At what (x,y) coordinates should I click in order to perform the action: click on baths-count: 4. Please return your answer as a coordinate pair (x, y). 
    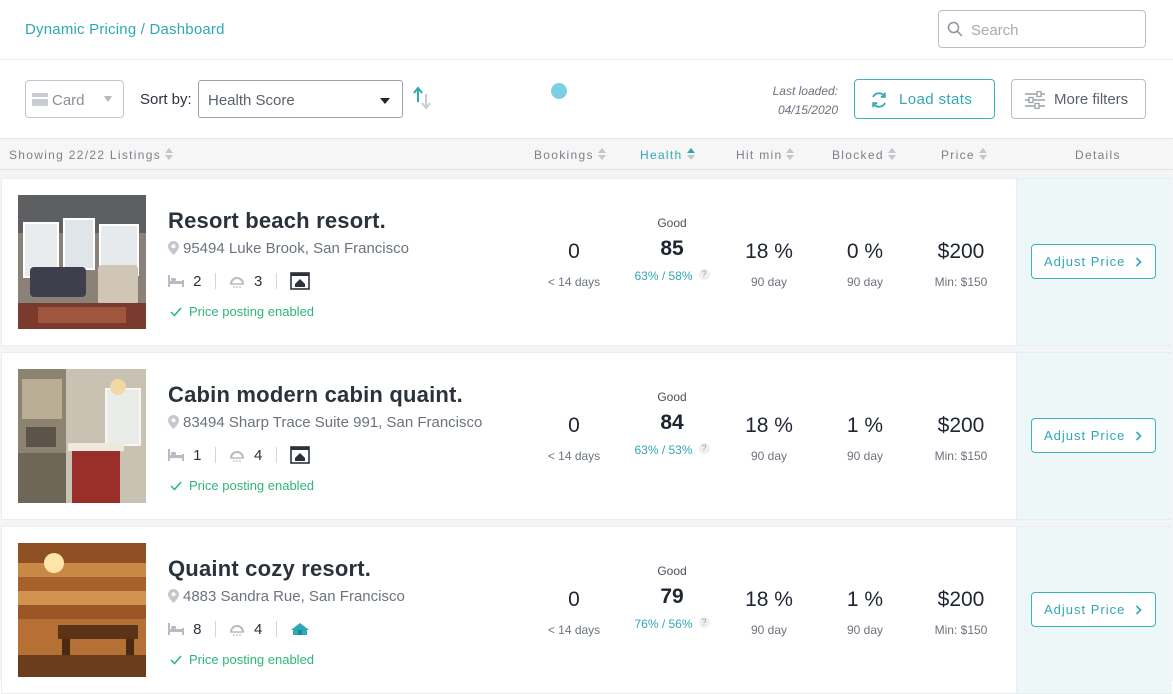
    Looking at the image, I should click on (258, 629).